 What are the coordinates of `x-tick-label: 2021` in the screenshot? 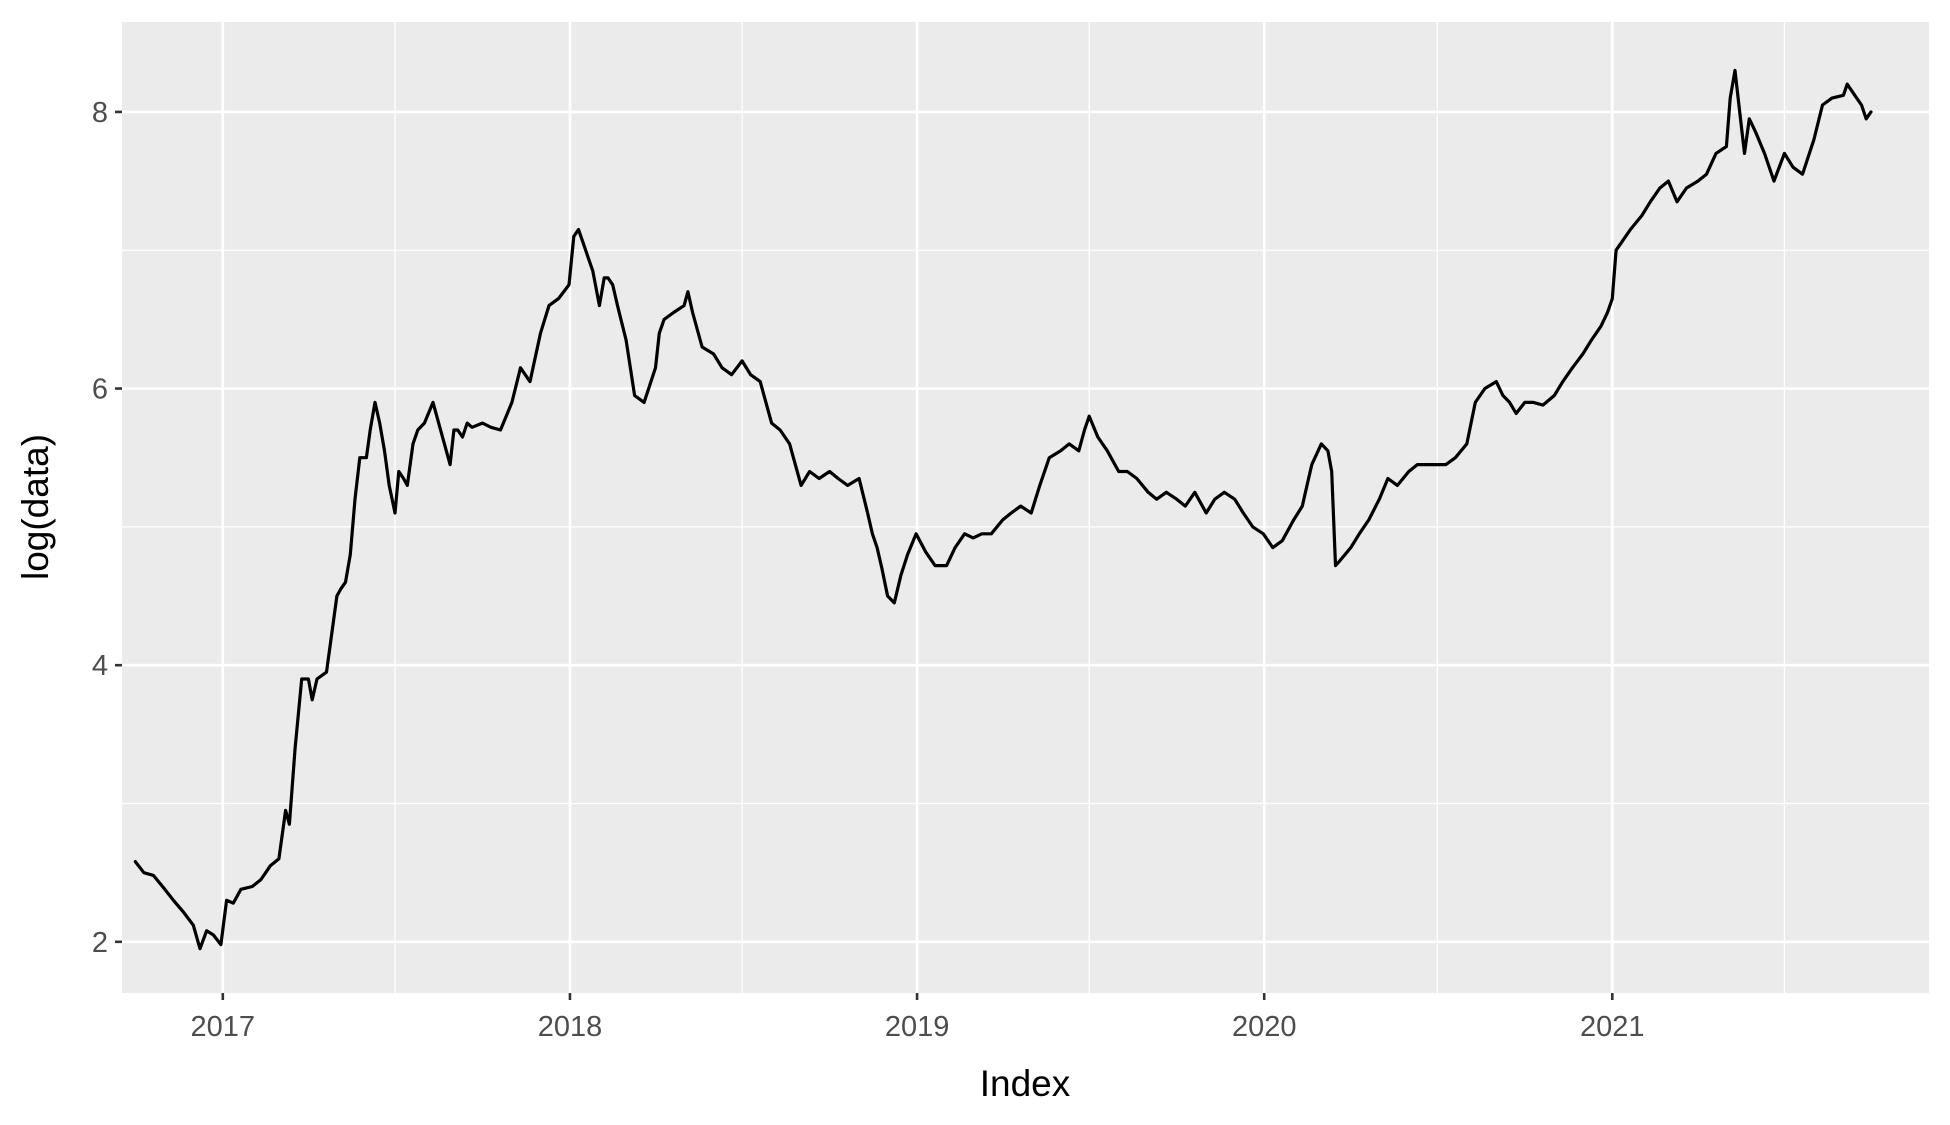 It's located at (1612, 1027).